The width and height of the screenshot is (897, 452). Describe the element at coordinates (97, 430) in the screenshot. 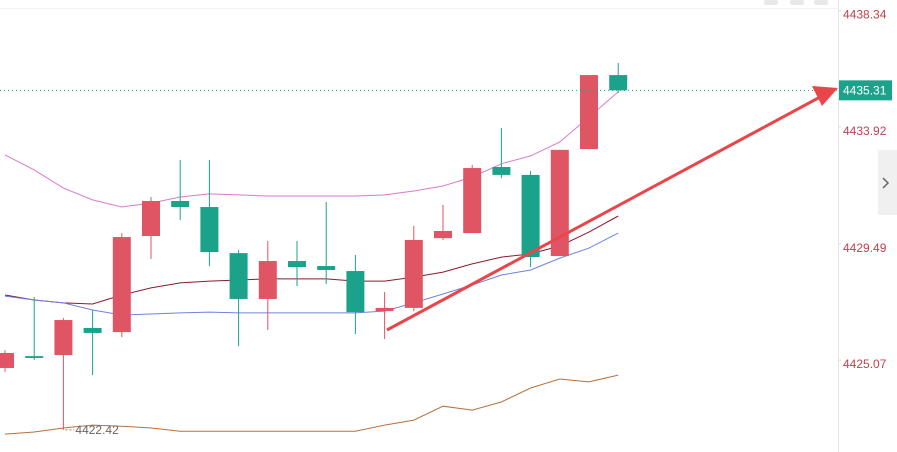

I see `low-marker-label: 4422.42` at that location.